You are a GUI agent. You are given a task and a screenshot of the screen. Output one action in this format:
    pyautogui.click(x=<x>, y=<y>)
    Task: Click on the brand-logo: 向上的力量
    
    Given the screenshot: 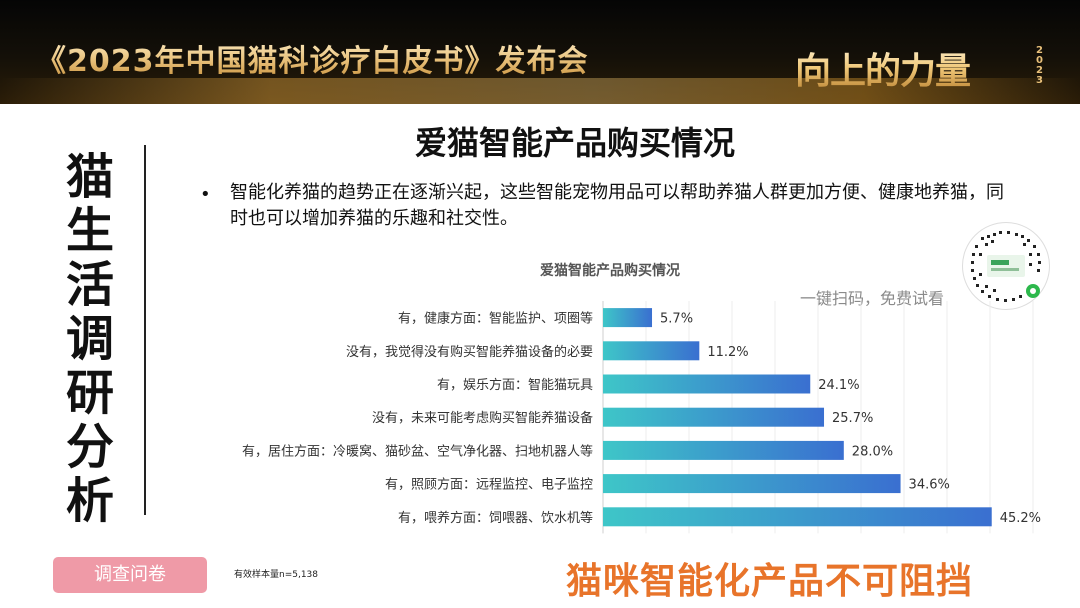 What is the action you would take?
    pyautogui.click(x=883, y=68)
    